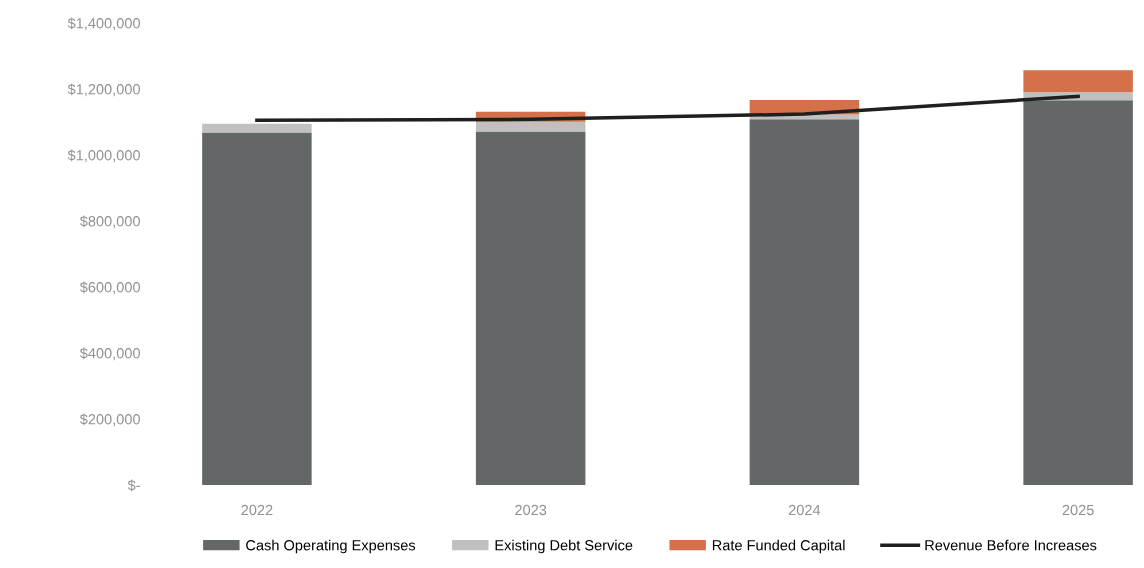 The width and height of the screenshot is (1144, 568). Describe the element at coordinates (1078, 510) in the screenshot. I see `x-tick-label: 2025` at that location.